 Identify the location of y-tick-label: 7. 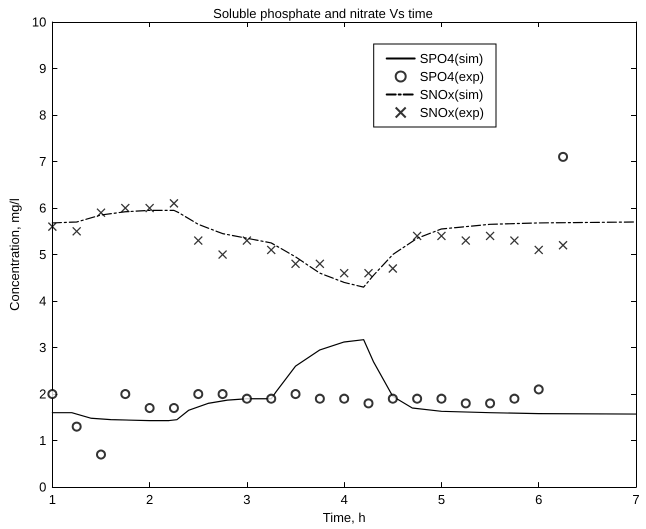
(42, 162).